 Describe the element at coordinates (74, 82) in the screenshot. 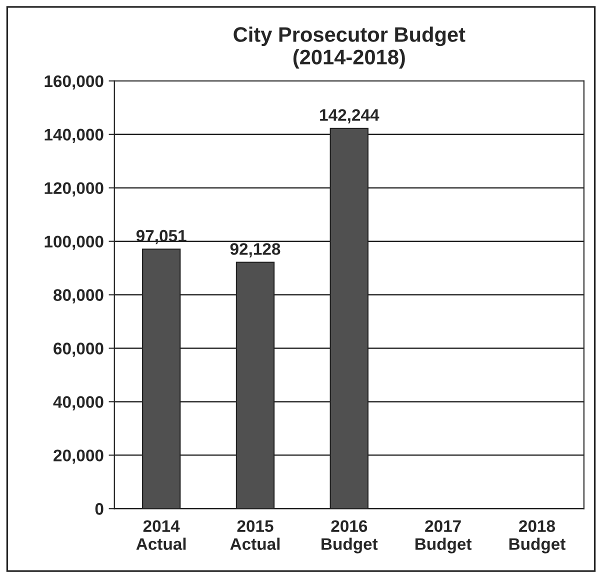

I see `y-tick-label: 160,000` at that location.